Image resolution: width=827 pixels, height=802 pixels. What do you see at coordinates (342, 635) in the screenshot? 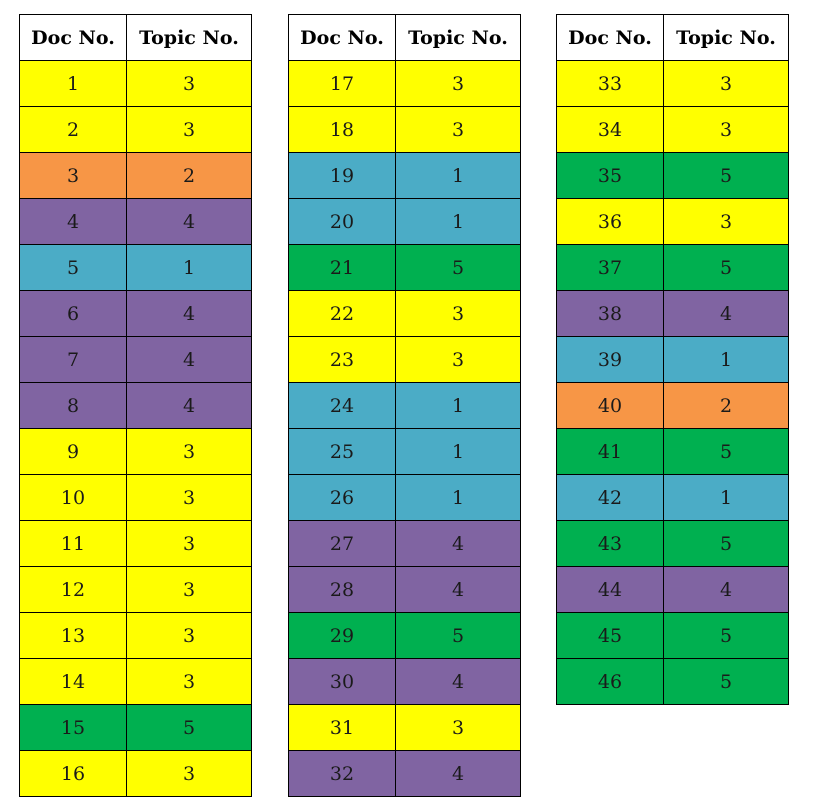
I see `doc-no-cell: 29` at bounding box center [342, 635].